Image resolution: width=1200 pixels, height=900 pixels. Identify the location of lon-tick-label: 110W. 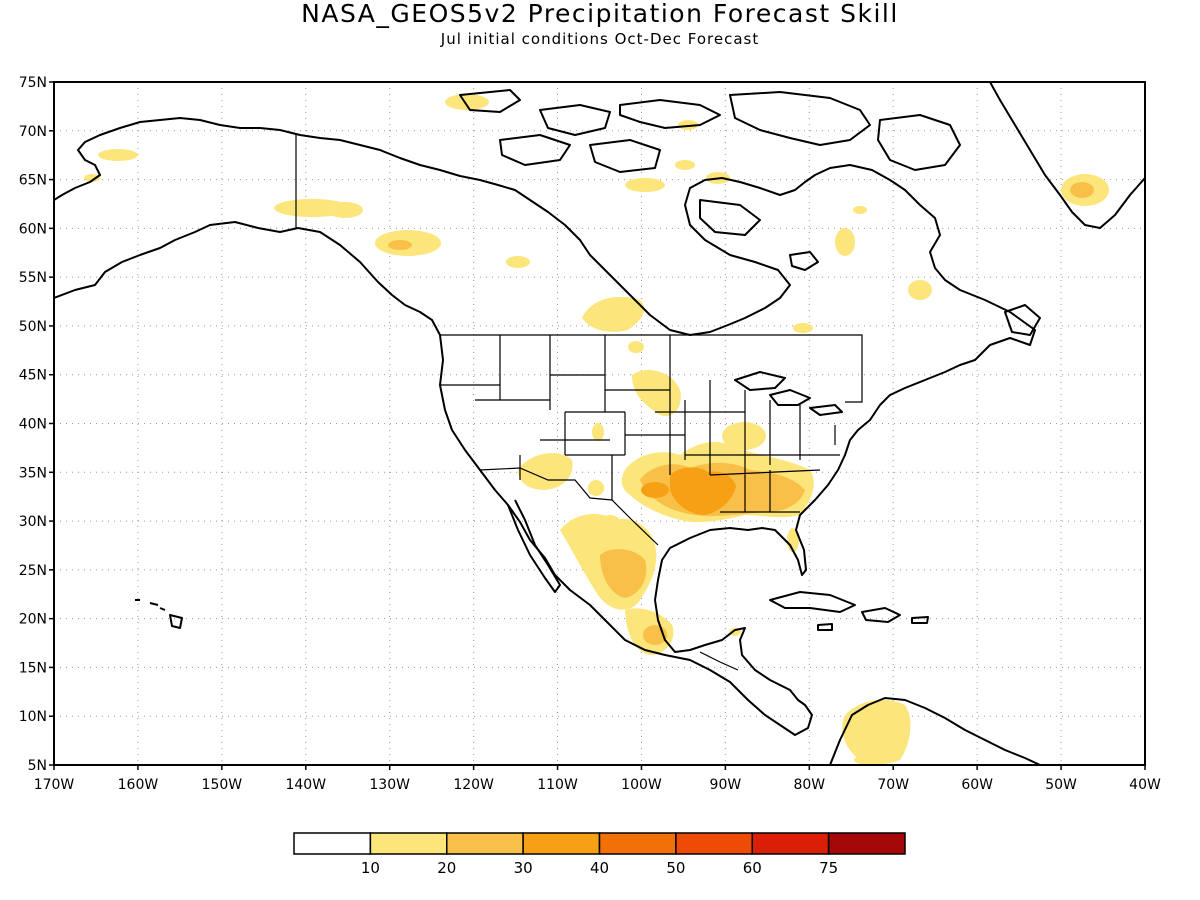
(557, 785).